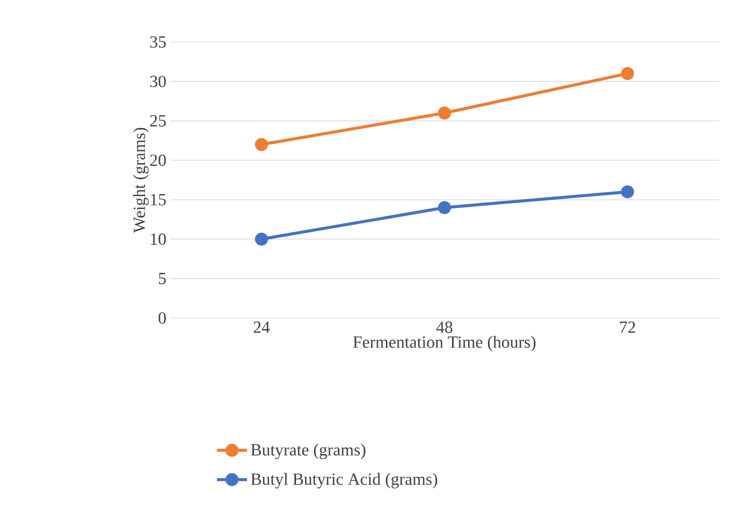 The height and width of the screenshot is (520, 733). I want to click on x-tick-label: 24, so click(262, 327).